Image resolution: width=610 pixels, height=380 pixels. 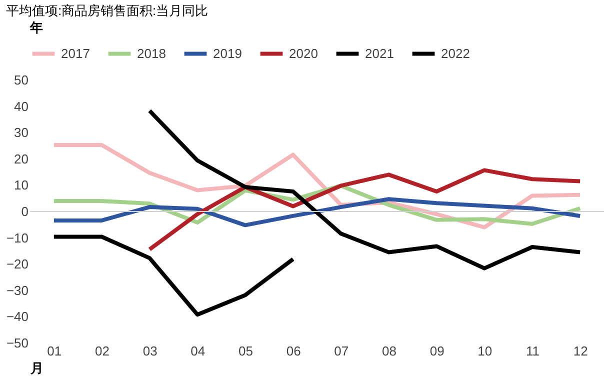 What do you see at coordinates (533, 351) in the screenshot?
I see `x-tick-label: 11` at bounding box center [533, 351].